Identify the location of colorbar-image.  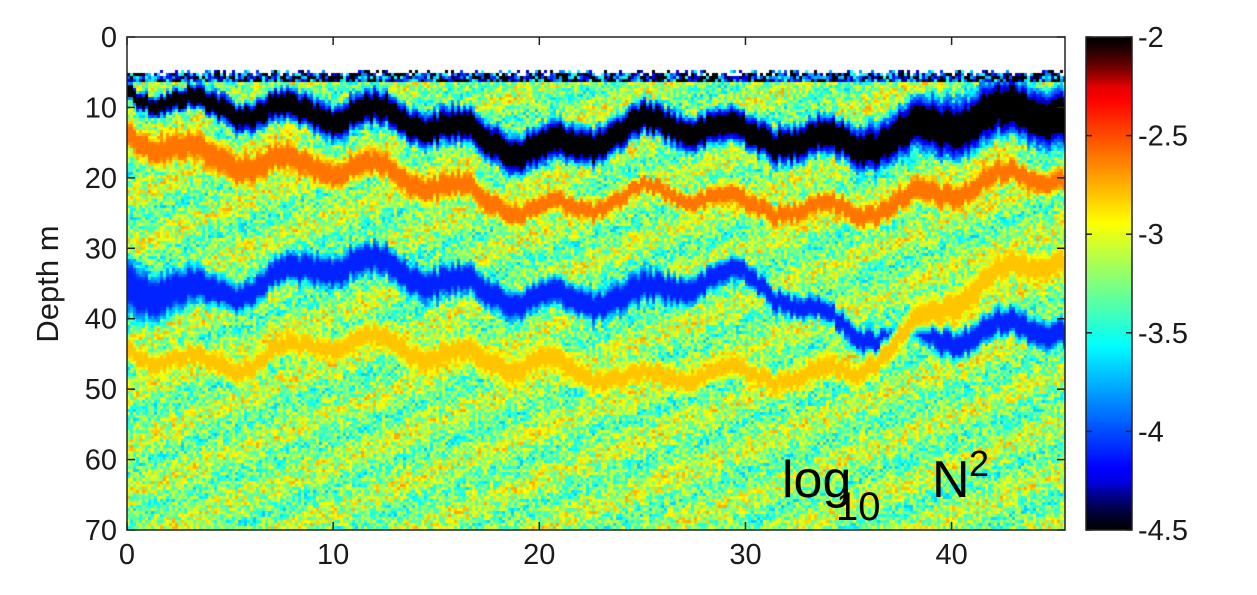
(1109, 283).